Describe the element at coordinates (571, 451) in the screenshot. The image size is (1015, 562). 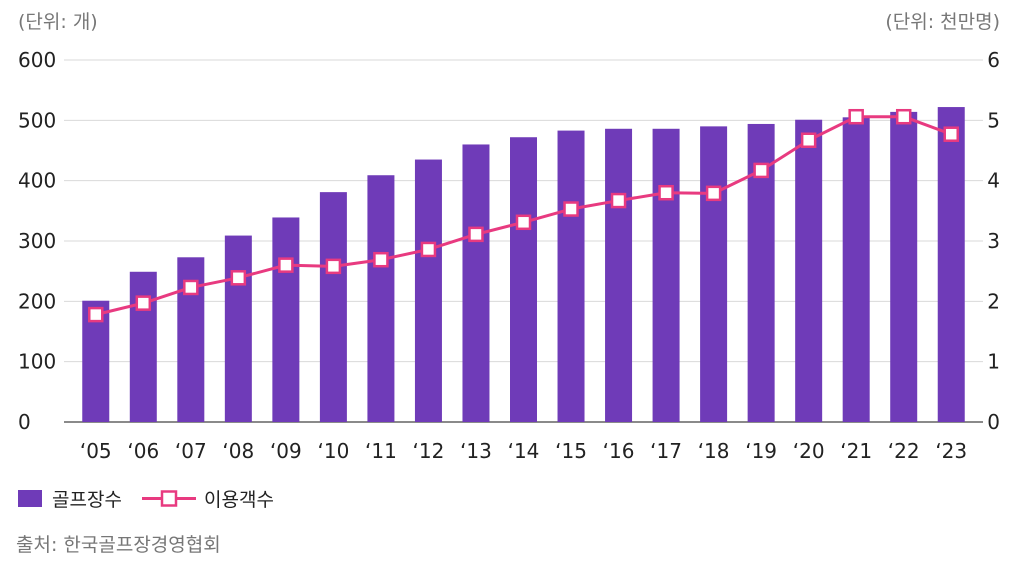
I see `x-tick-label: ‘15` at that location.